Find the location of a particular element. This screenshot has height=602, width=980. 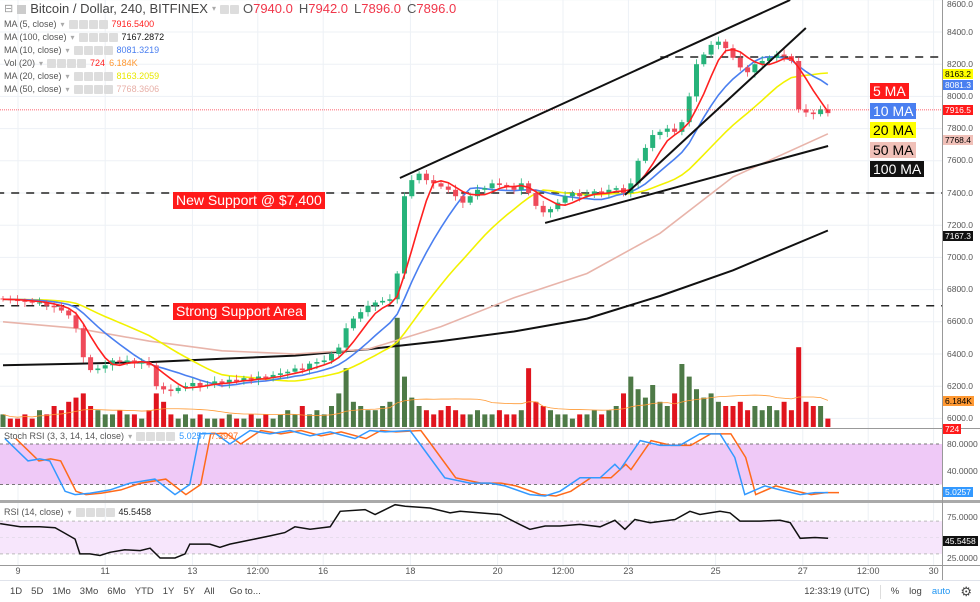

rsi-tick: 25.0000 is located at coordinates (962, 557).